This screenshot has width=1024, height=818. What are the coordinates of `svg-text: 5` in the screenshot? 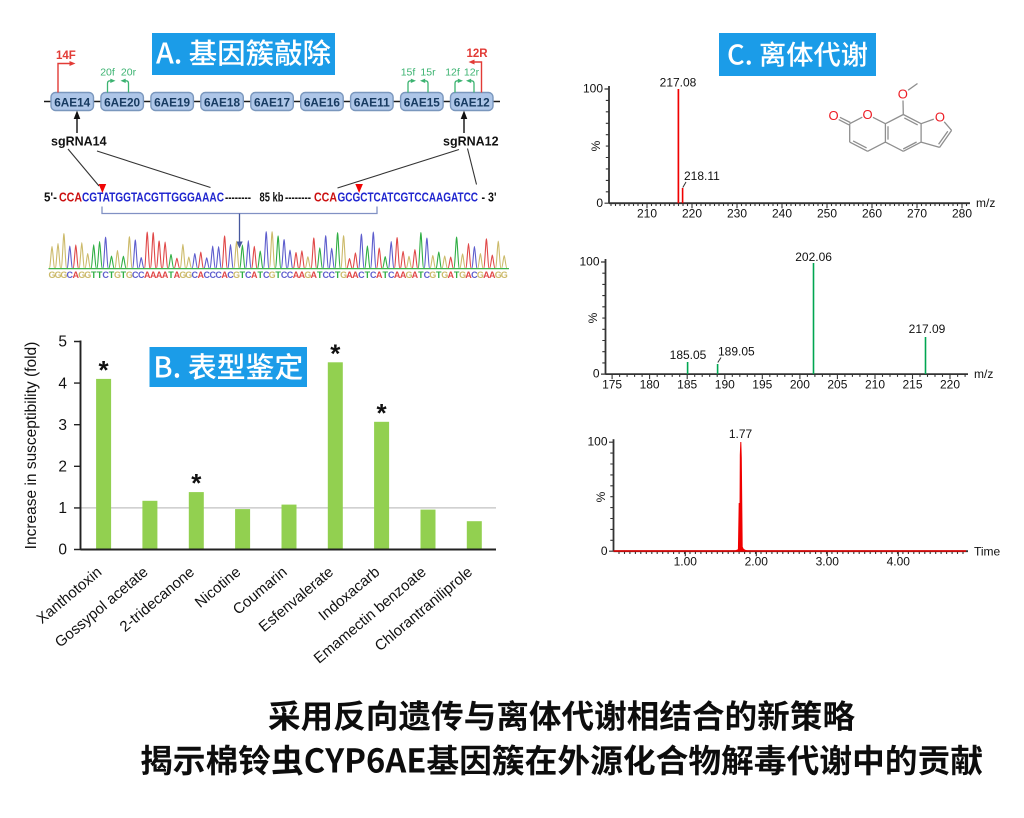 It's located at (62, 342).